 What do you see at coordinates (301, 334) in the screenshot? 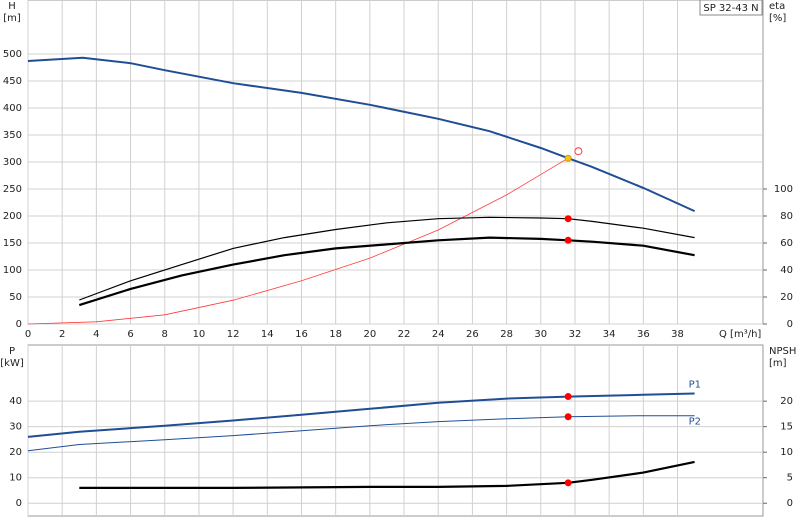
I see `x-tick-label: 16` at bounding box center [301, 334].